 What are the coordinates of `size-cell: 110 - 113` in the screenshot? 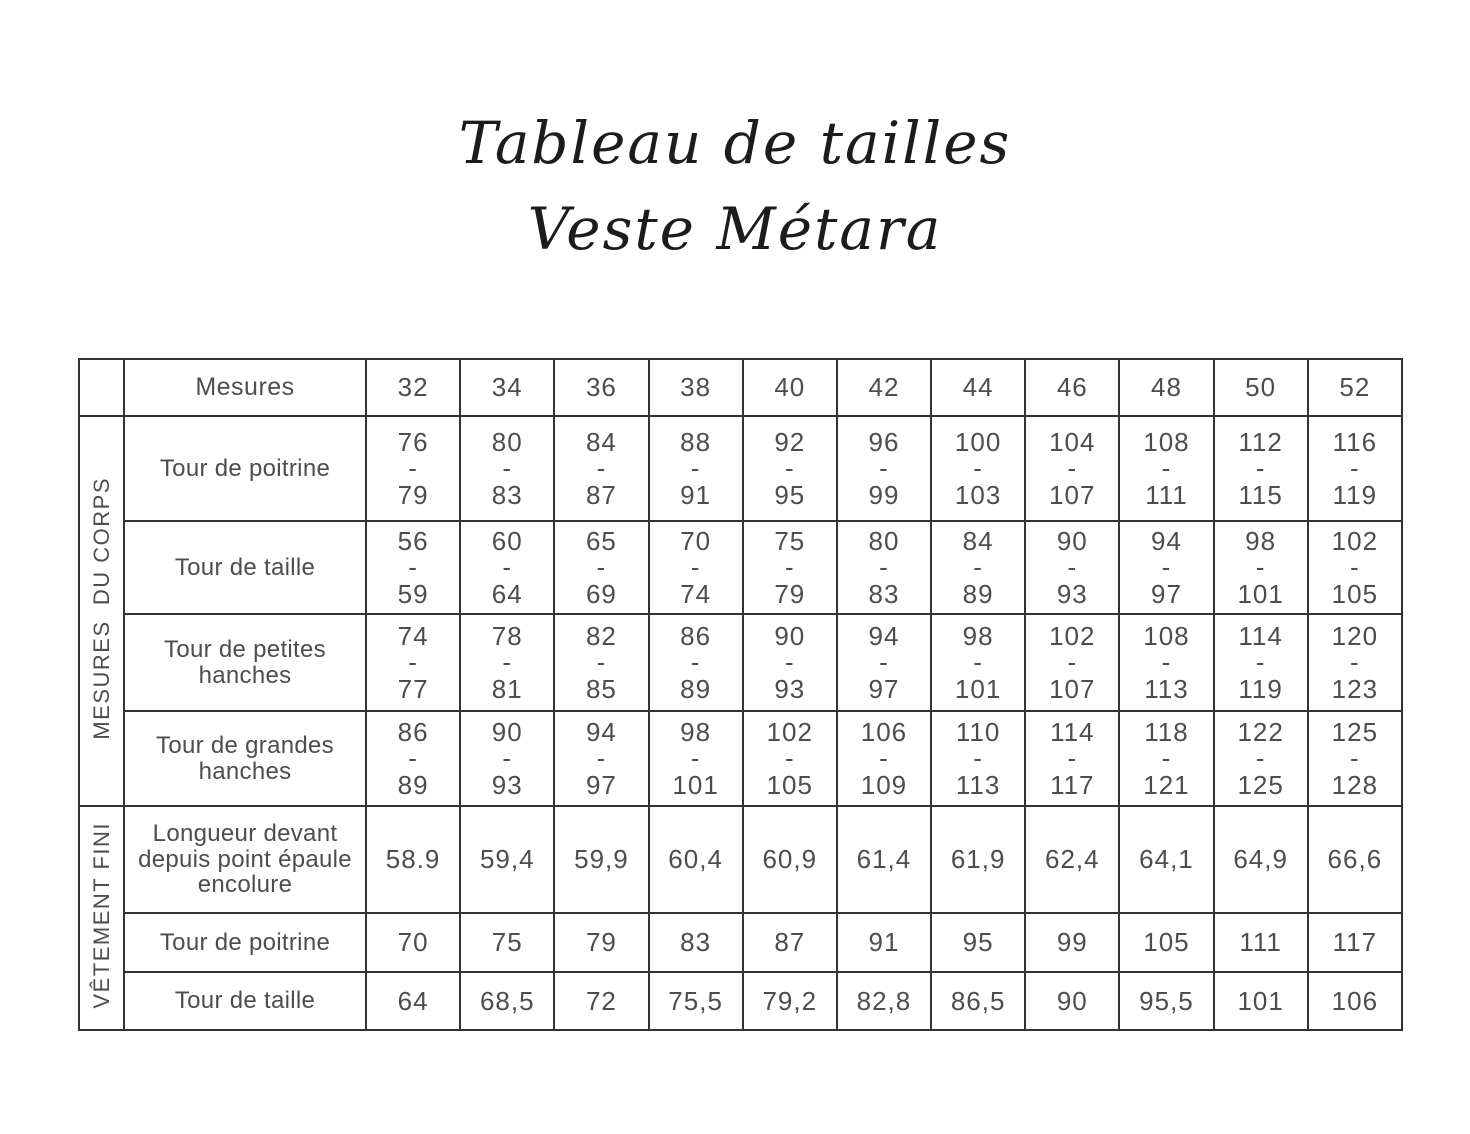 It's located at (978, 758).